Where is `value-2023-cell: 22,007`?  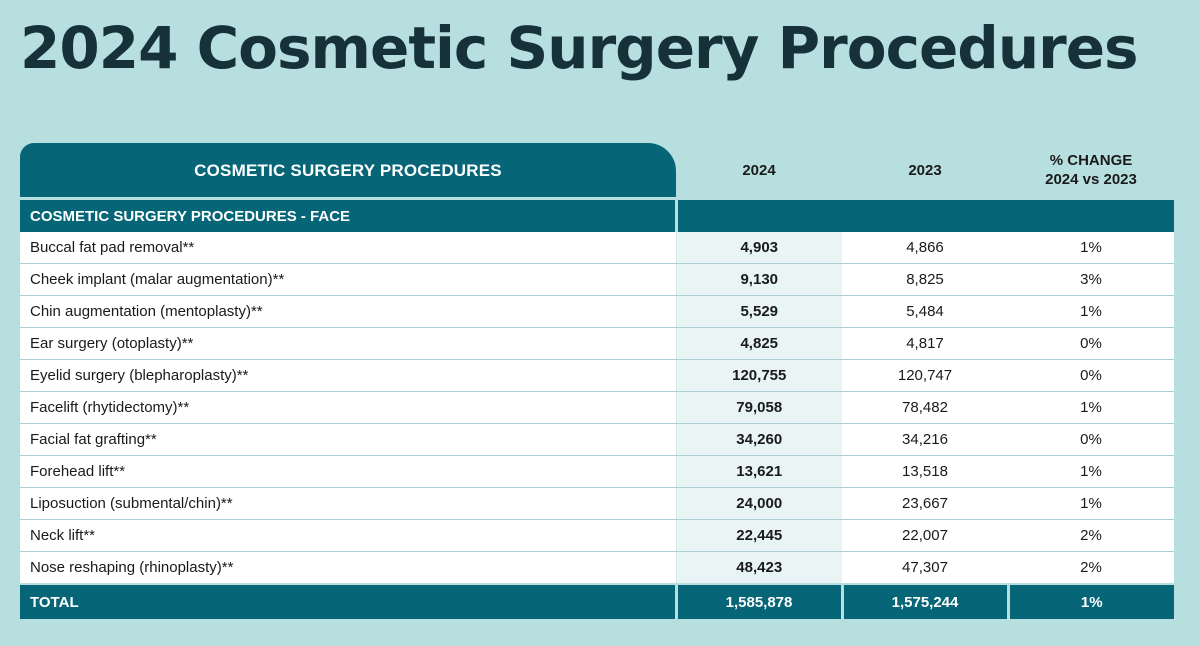 value-2023-cell: 22,007 is located at coordinates (925, 535).